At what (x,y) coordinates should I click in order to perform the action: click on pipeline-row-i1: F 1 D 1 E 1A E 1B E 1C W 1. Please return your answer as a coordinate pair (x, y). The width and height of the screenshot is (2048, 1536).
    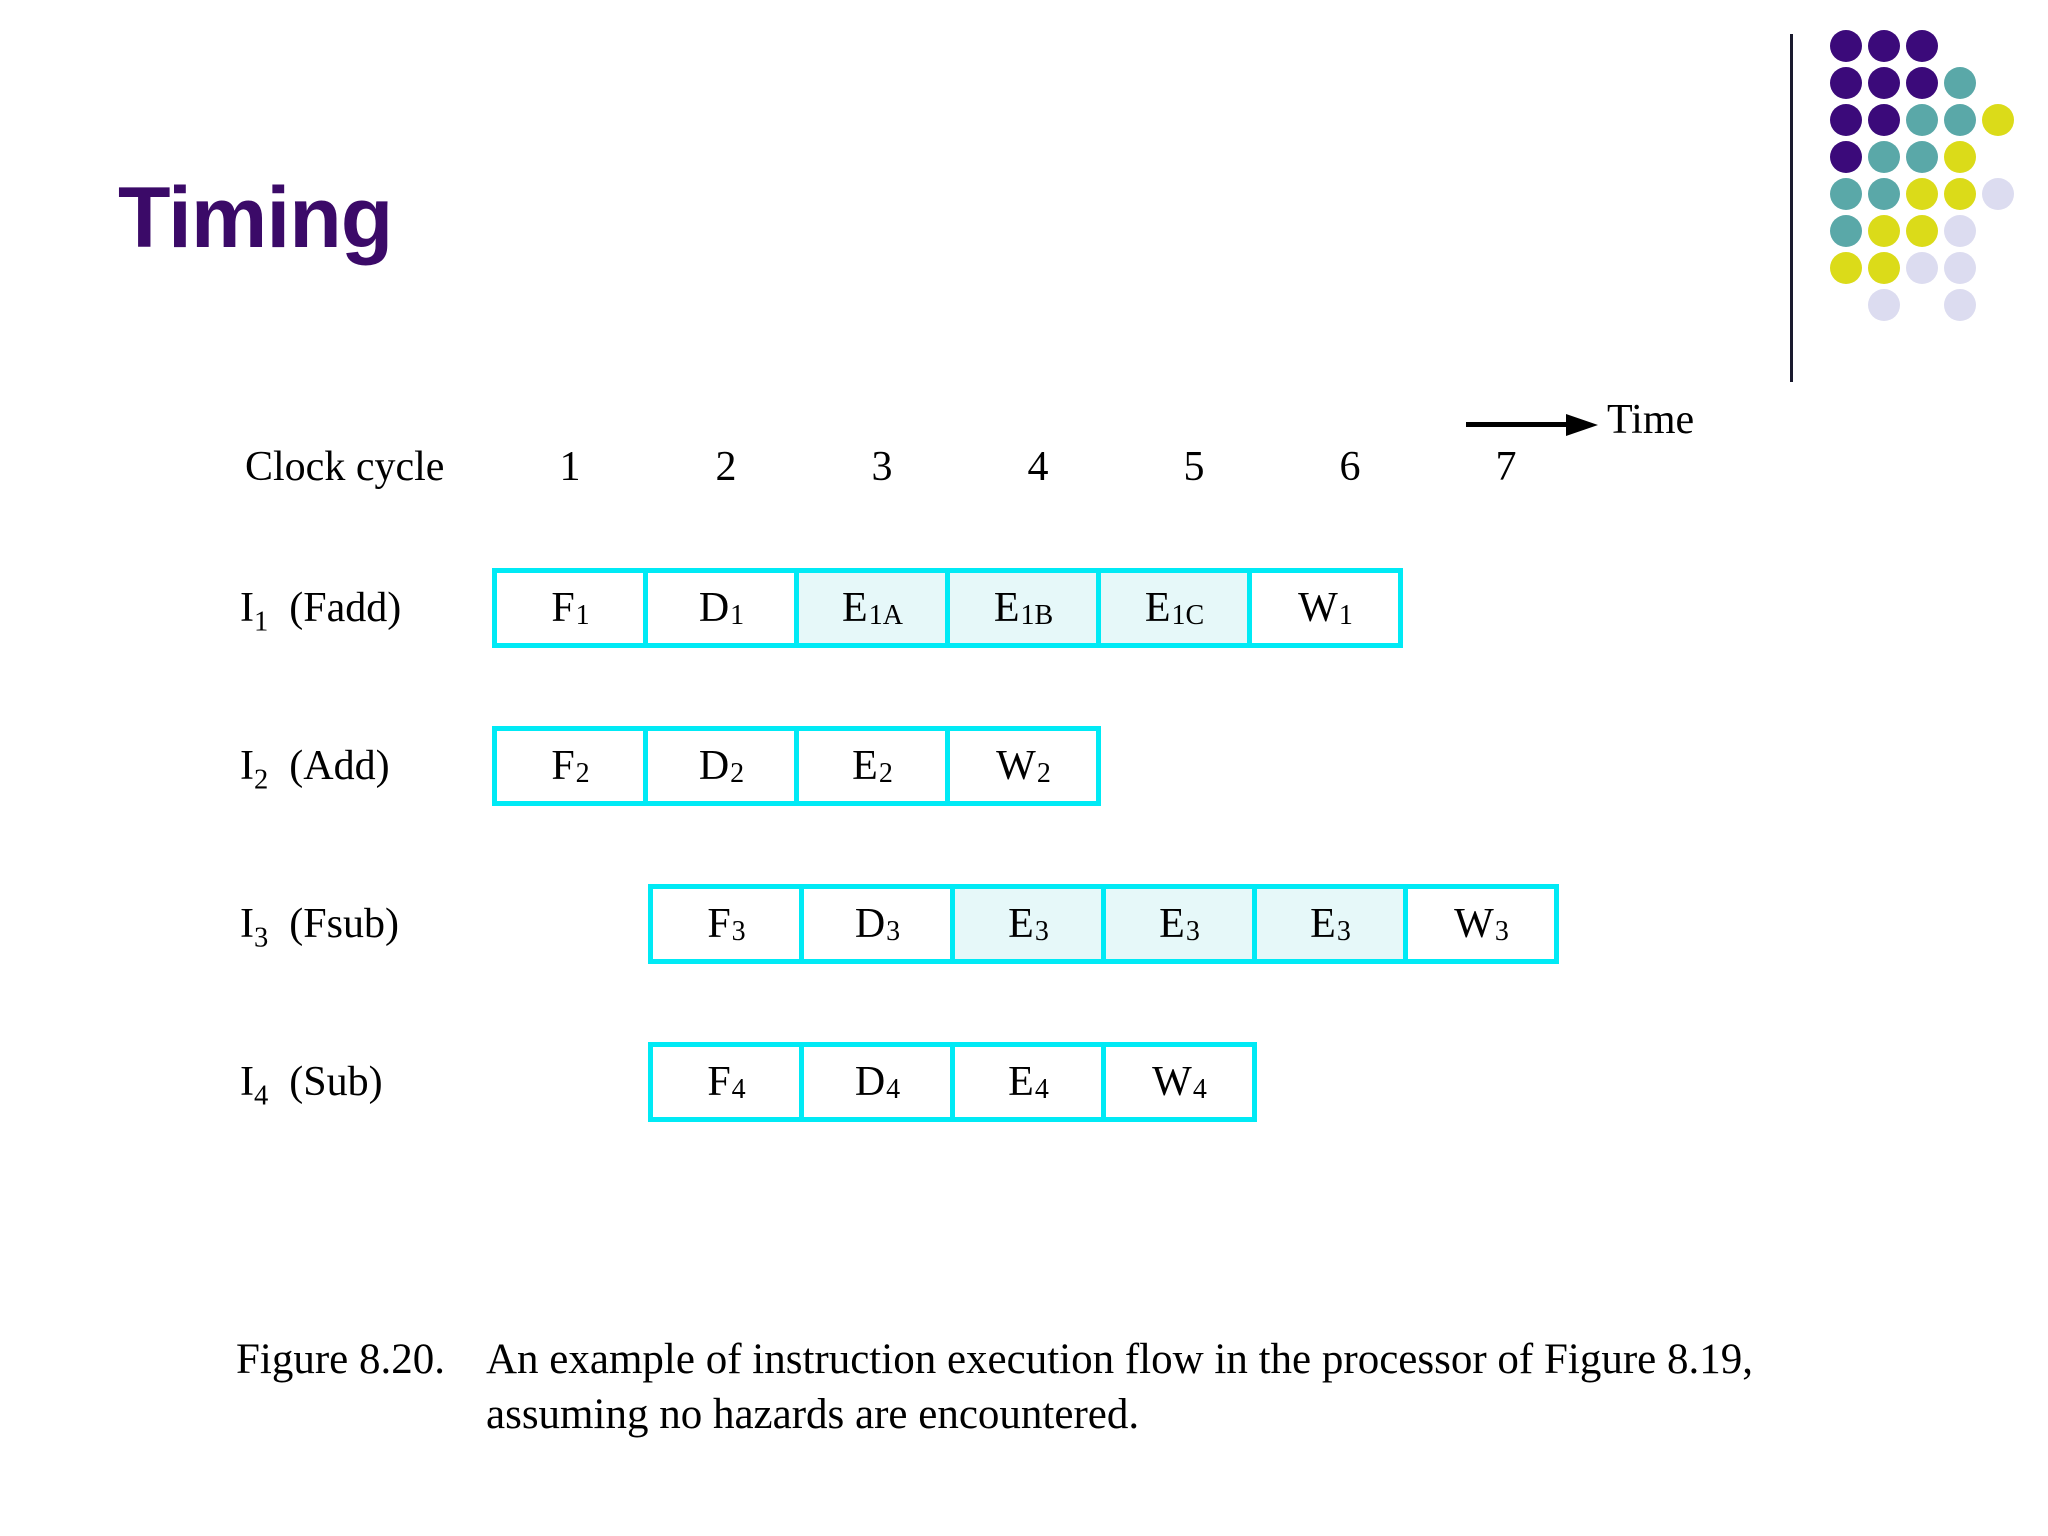
    Looking at the image, I should click on (947, 608).